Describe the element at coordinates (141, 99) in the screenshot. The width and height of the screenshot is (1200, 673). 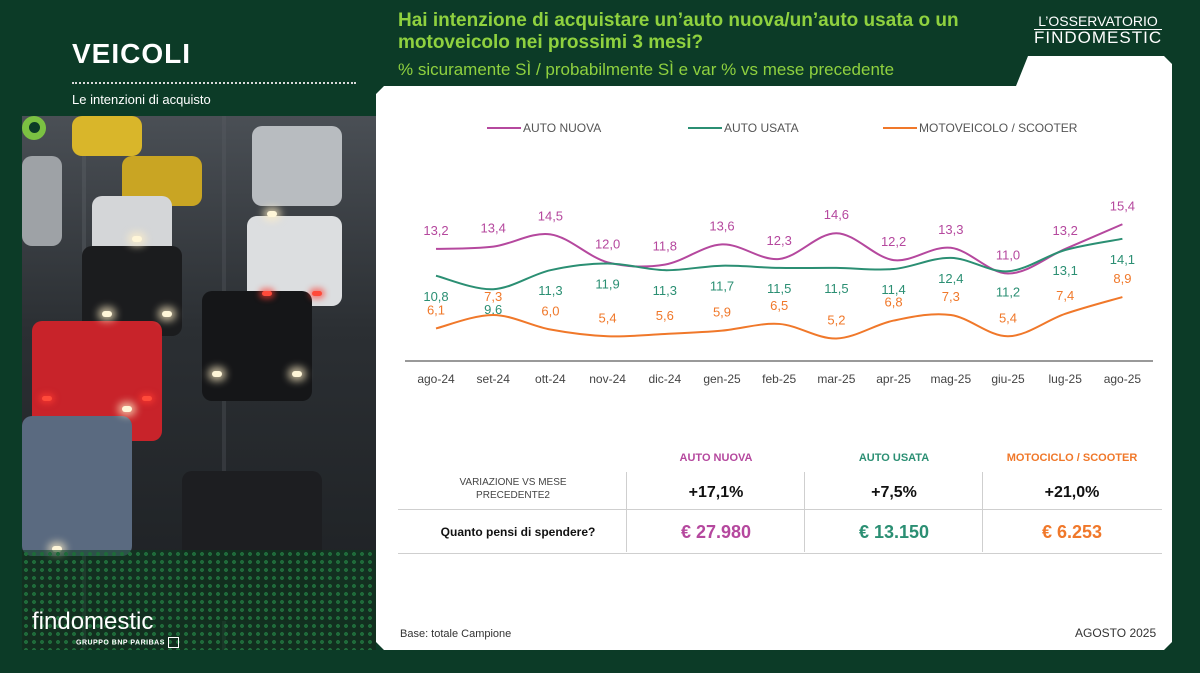
I see `section-subtitle: Le intenzioni di acquisto` at that location.